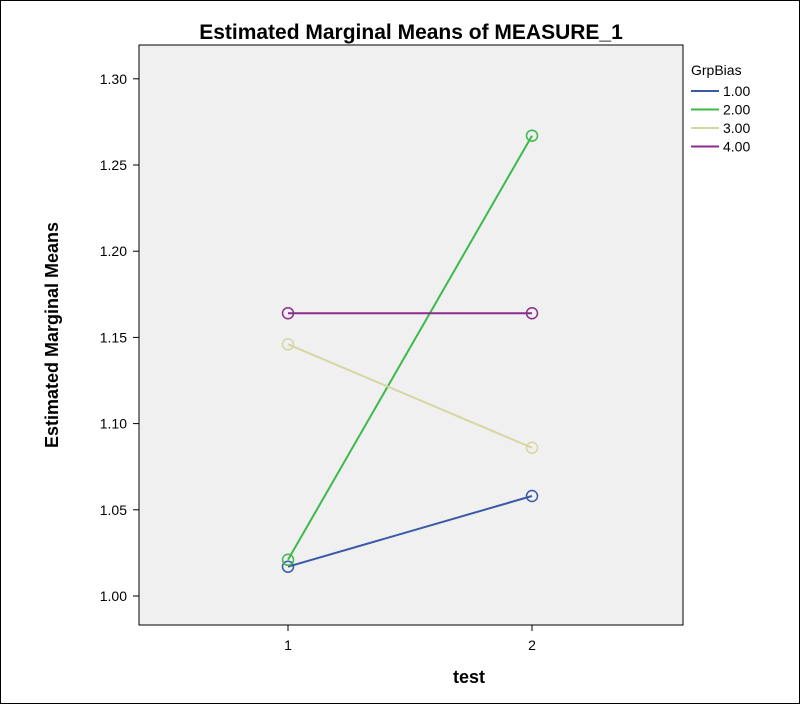 This screenshot has height=708, width=800. What do you see at coordinates (410, 313) in the screenshot?
I see `series-4.00` at bounding box center [410, 313].